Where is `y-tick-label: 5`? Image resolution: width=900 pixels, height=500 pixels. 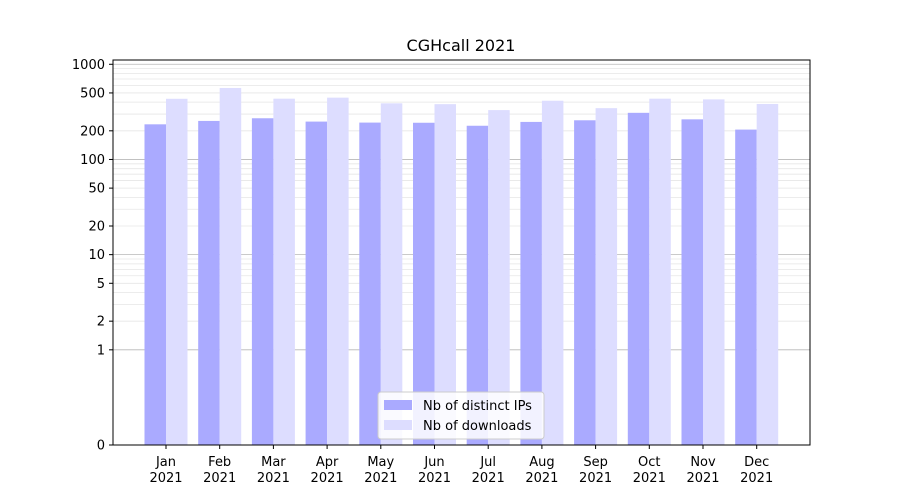
y-tick-label: 5 is located at coordinates (101, 284).